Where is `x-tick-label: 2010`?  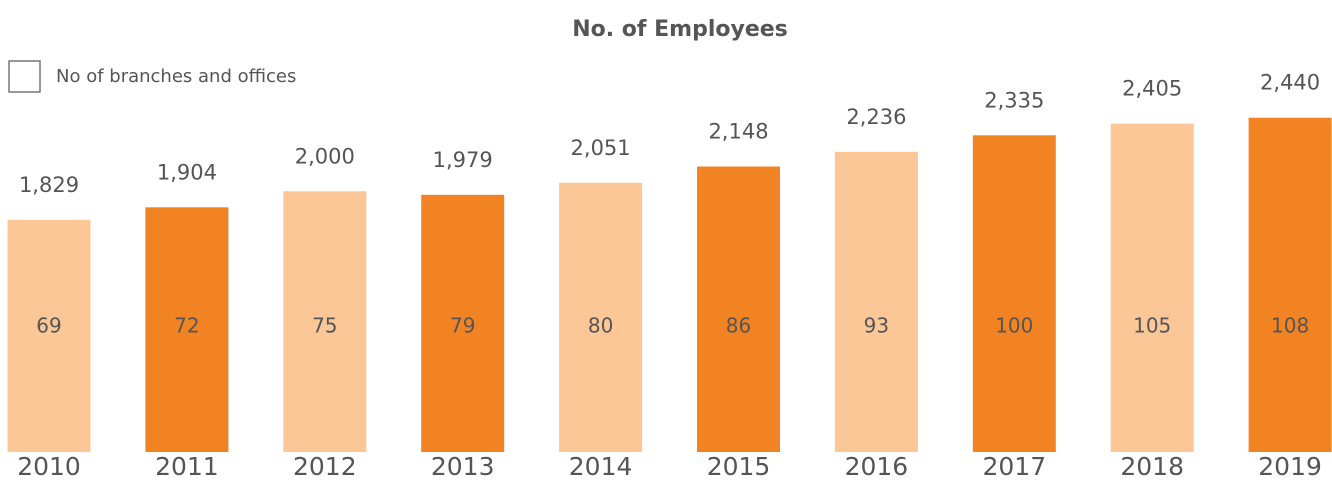 x-tick-label: 2010 is located at coordinates (49, 466).